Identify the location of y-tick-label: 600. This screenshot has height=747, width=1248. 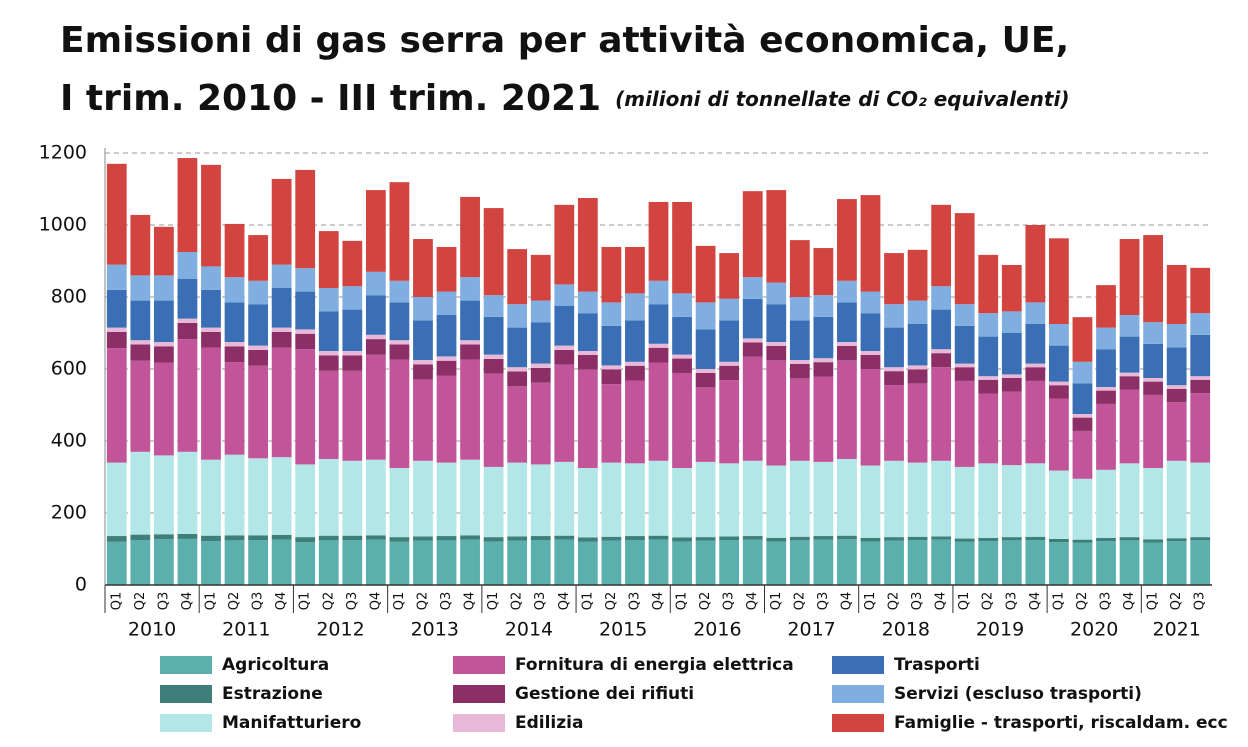
(69, 369).